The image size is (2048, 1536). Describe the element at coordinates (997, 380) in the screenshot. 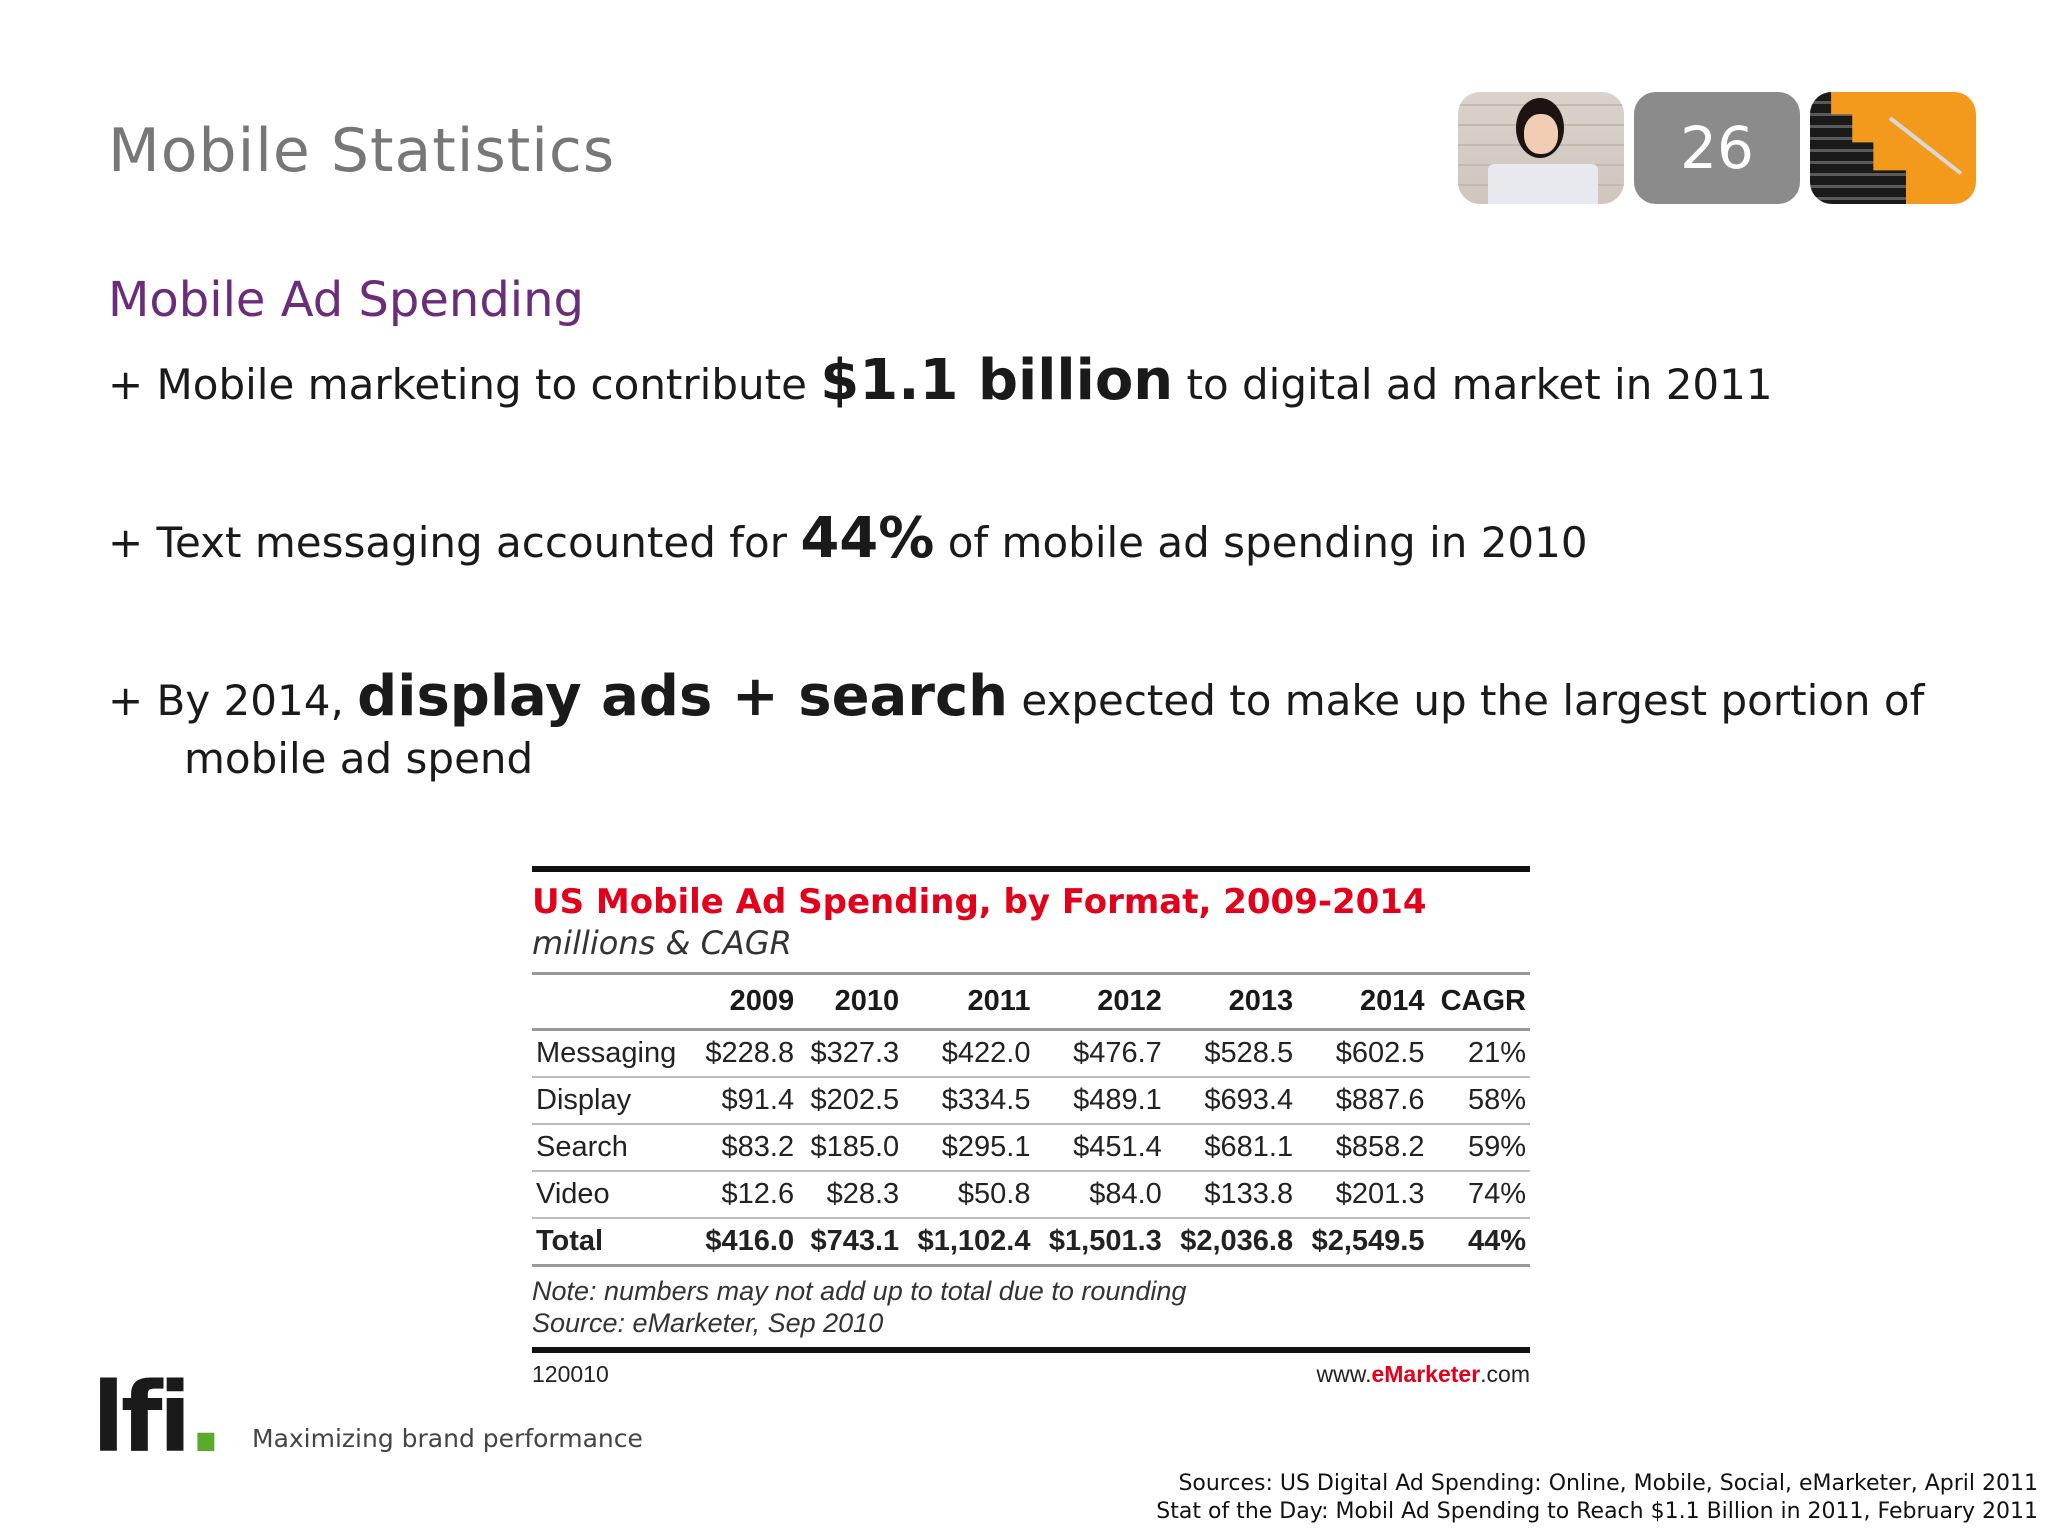

I see `bullet-highlight: $1.1 billion` at that location.